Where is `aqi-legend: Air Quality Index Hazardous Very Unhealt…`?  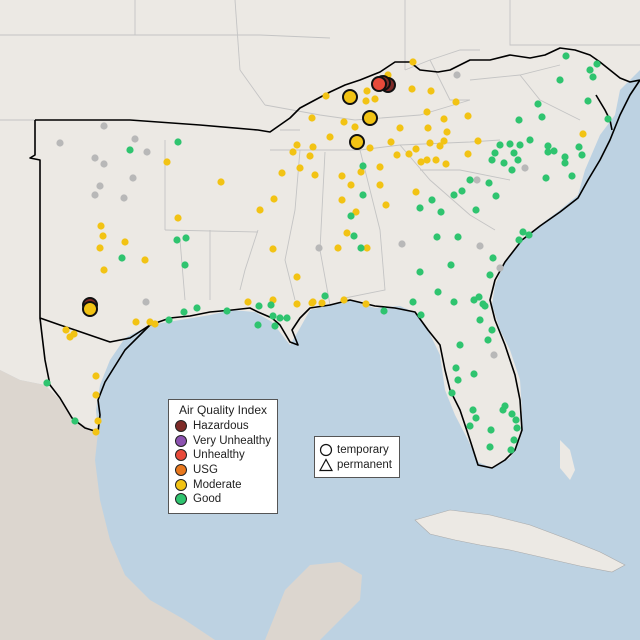
aqi-legend: Air Quality Index Hazardous Very Unhealt… is located at coordinates (223, 456).